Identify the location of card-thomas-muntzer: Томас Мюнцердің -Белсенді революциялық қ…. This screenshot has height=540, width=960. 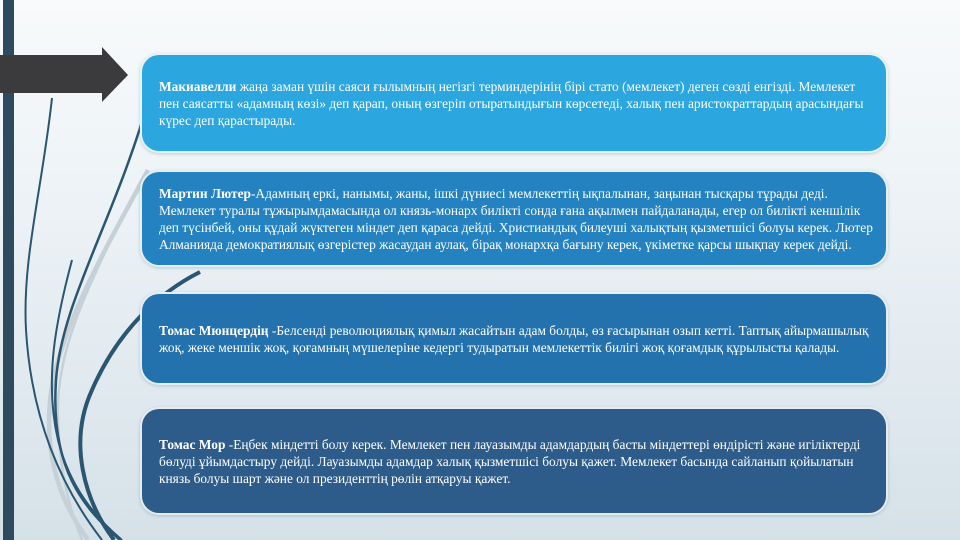
(514, 338).